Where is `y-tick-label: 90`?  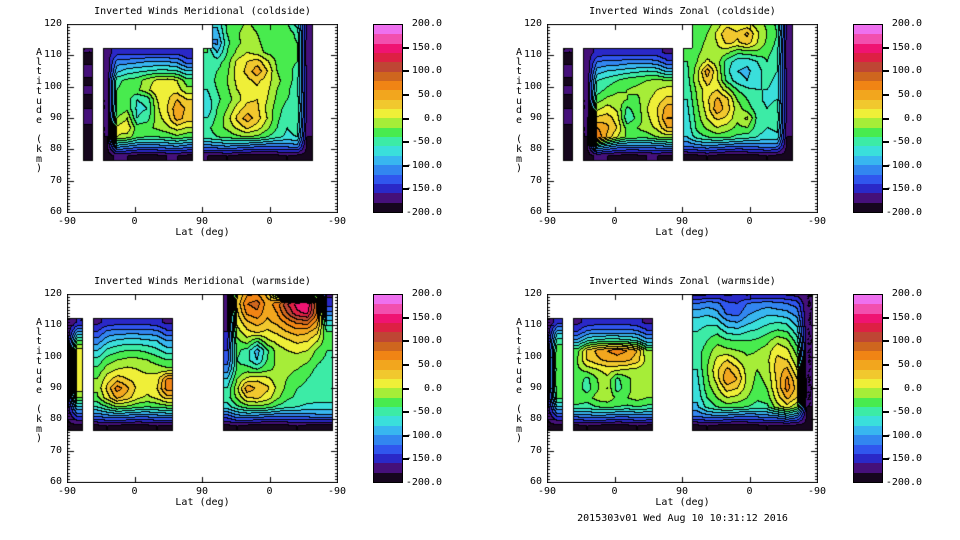
y-tick-label: 90 is located at coordinates (535, 387).